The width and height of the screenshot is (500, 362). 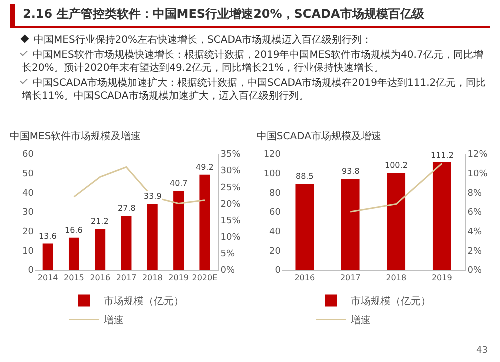 What do you see at coordinates (74, 278) in the screenshot?
I see `x-tick-label: 2015` at bounding box center [74, 278].